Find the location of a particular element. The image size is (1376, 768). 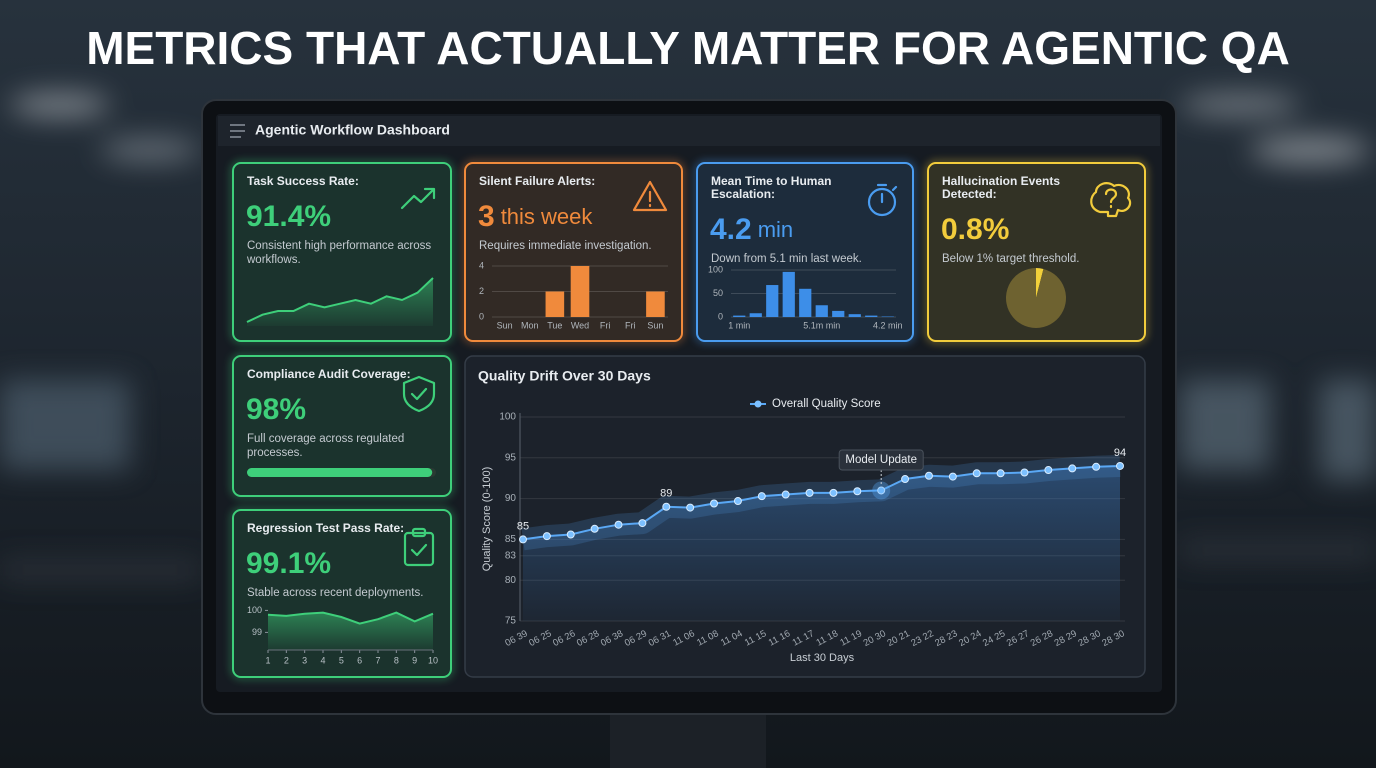

shield-icon is located at coordinates (419, 394).